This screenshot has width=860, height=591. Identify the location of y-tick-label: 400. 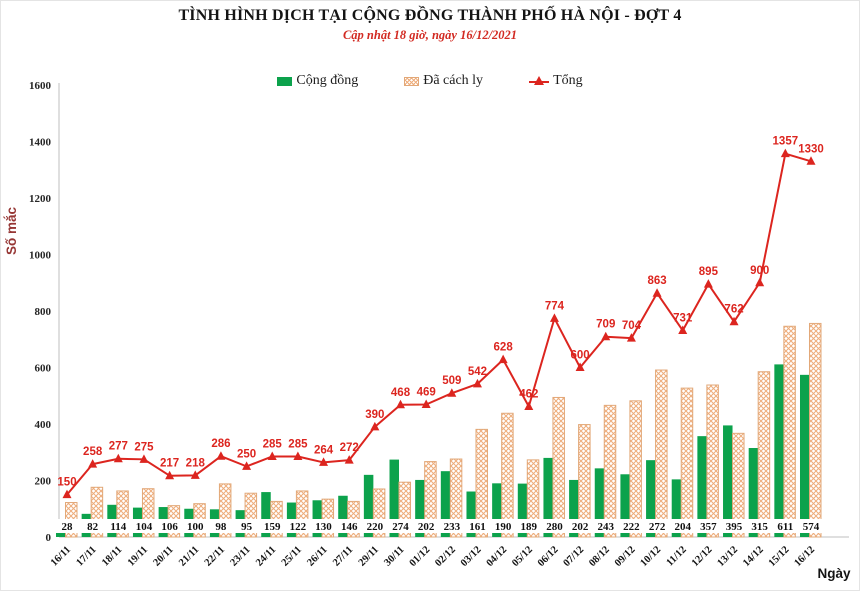
(43, 425).